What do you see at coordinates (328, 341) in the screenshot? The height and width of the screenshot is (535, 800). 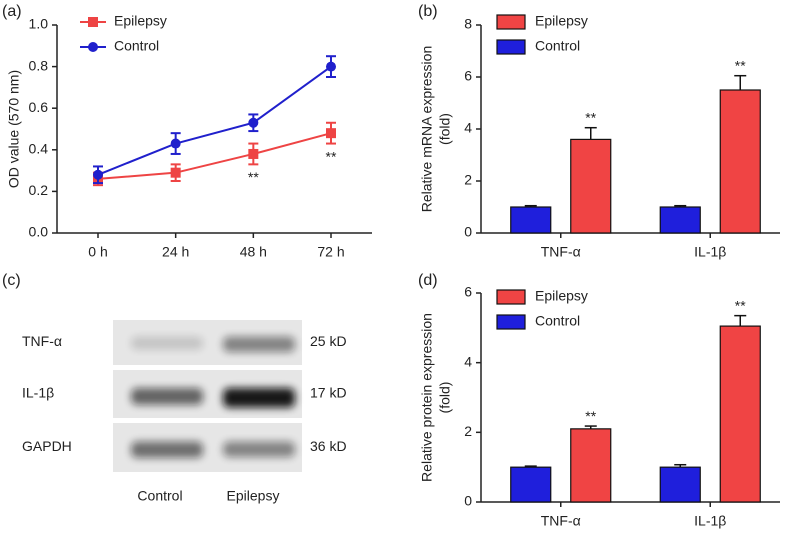 I see `size-label: 25 kD` at bounding box center [328, 341].